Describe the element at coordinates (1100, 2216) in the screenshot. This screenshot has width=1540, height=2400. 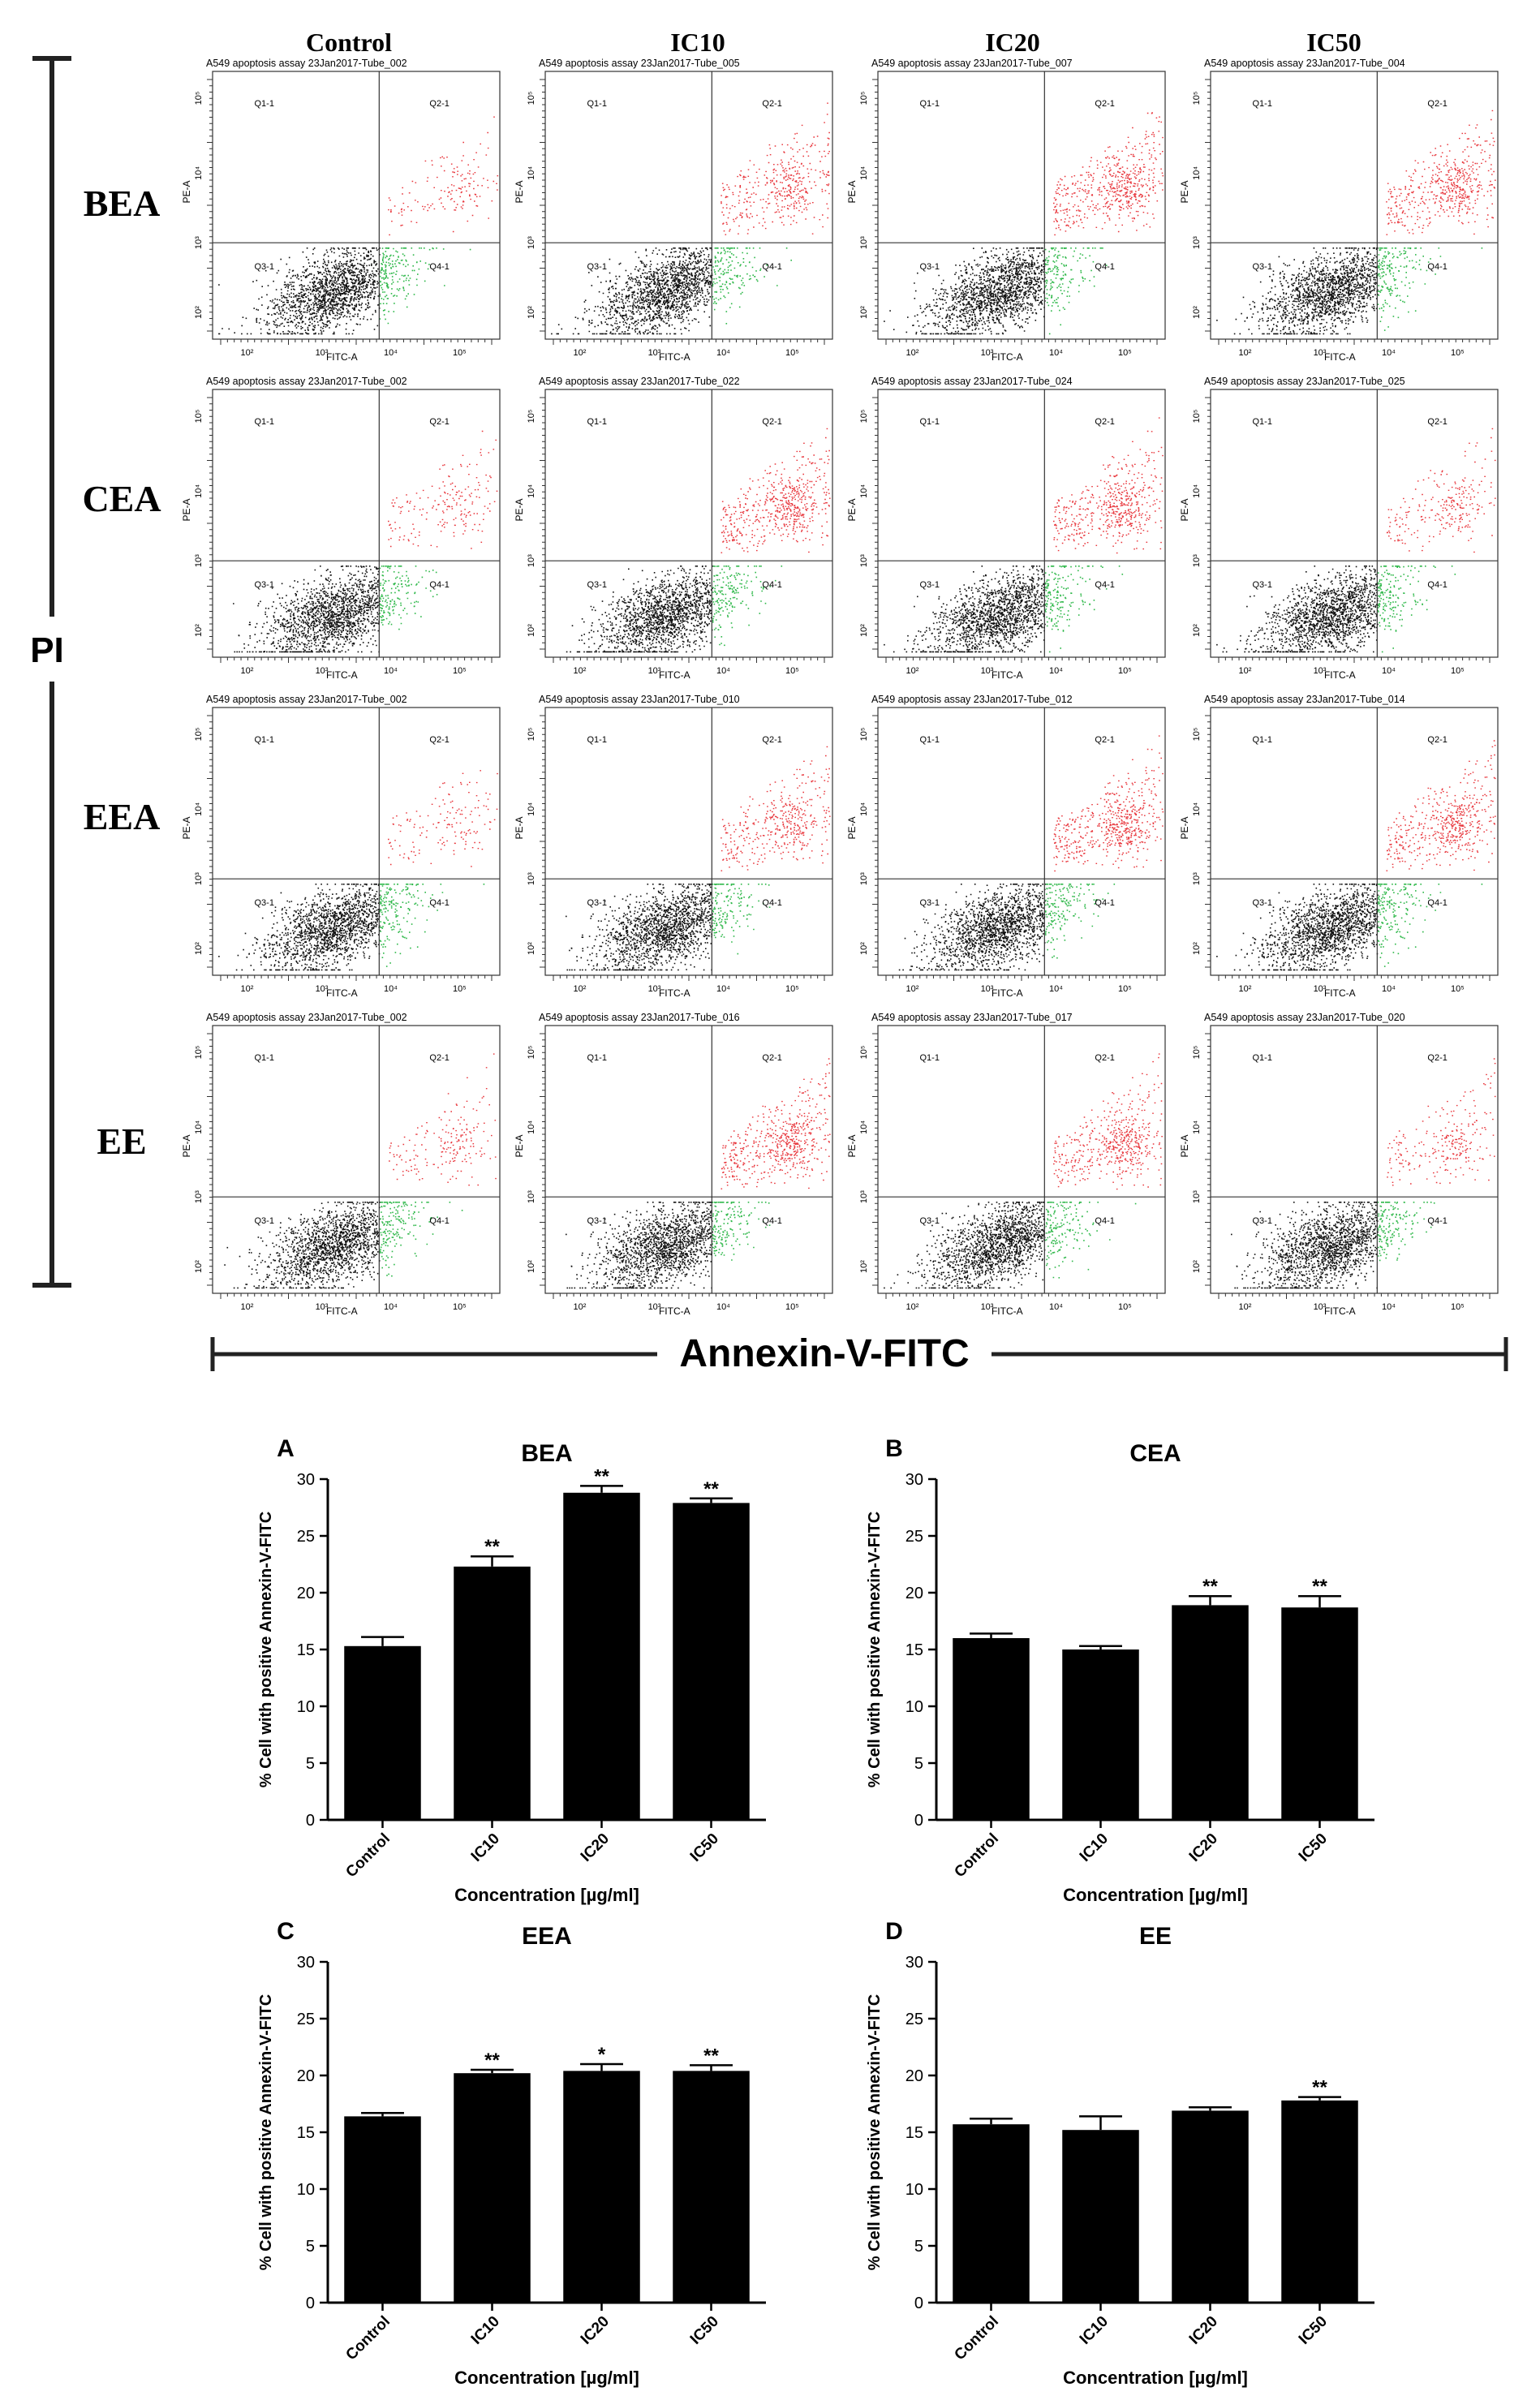
I see `bar-ic10` at that location.